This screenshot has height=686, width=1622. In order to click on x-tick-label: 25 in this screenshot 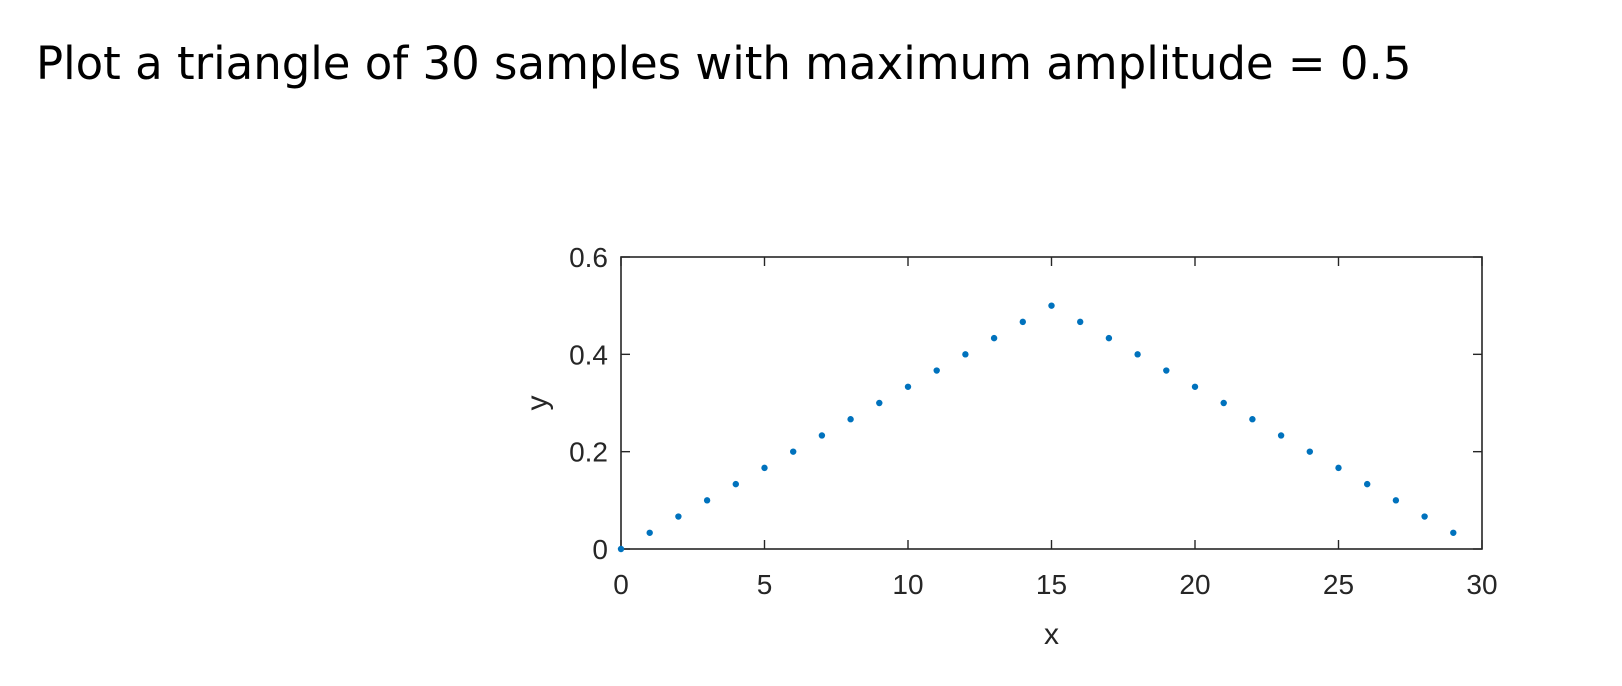, I will do `click(1338, 584)`.